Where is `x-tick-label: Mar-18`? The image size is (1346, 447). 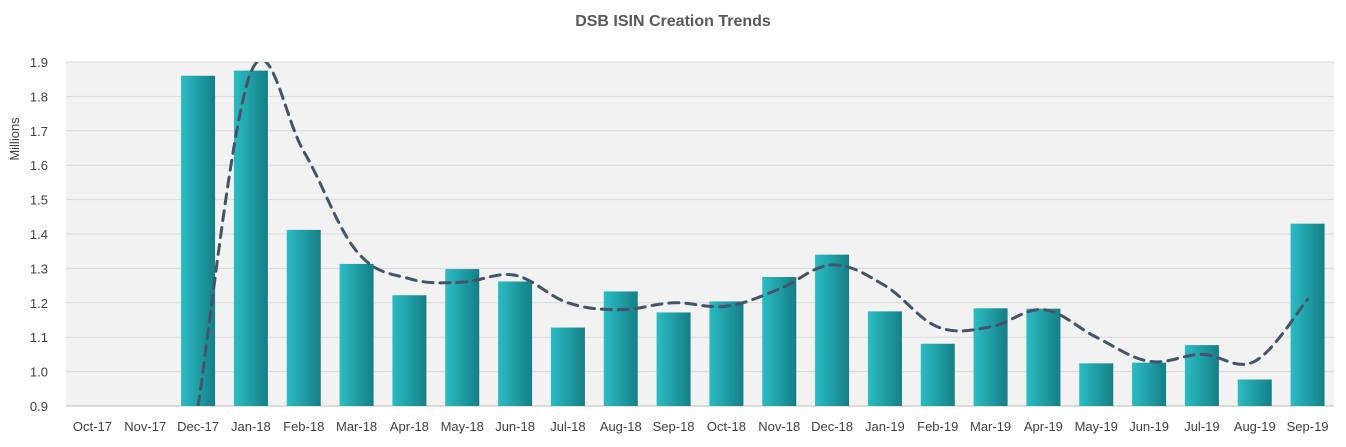
x-tick-label: Mar-18 is located at coordinates (356, 426).